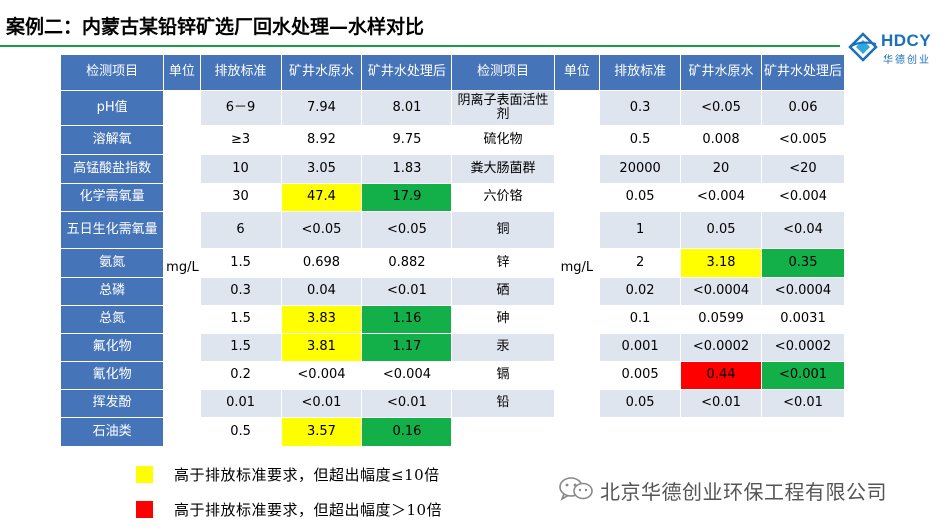 The width and height of the screenshot is (951, 530). I want to click on item-name: 粪大肠菌群, so click(503, 169).